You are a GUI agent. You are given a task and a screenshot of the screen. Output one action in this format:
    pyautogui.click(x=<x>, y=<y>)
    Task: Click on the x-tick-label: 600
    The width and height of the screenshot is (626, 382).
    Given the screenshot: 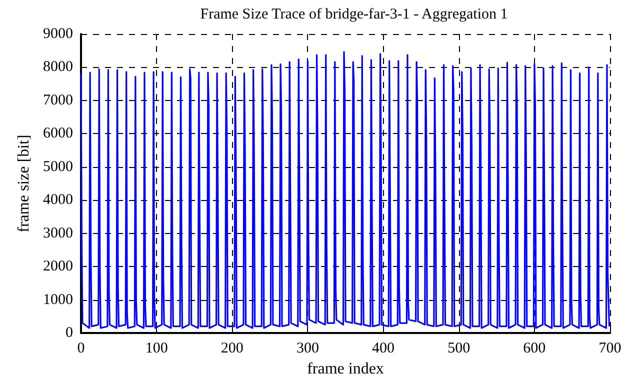 What is the action you would take?
    pyautogui.click(x=534, y=348)
    